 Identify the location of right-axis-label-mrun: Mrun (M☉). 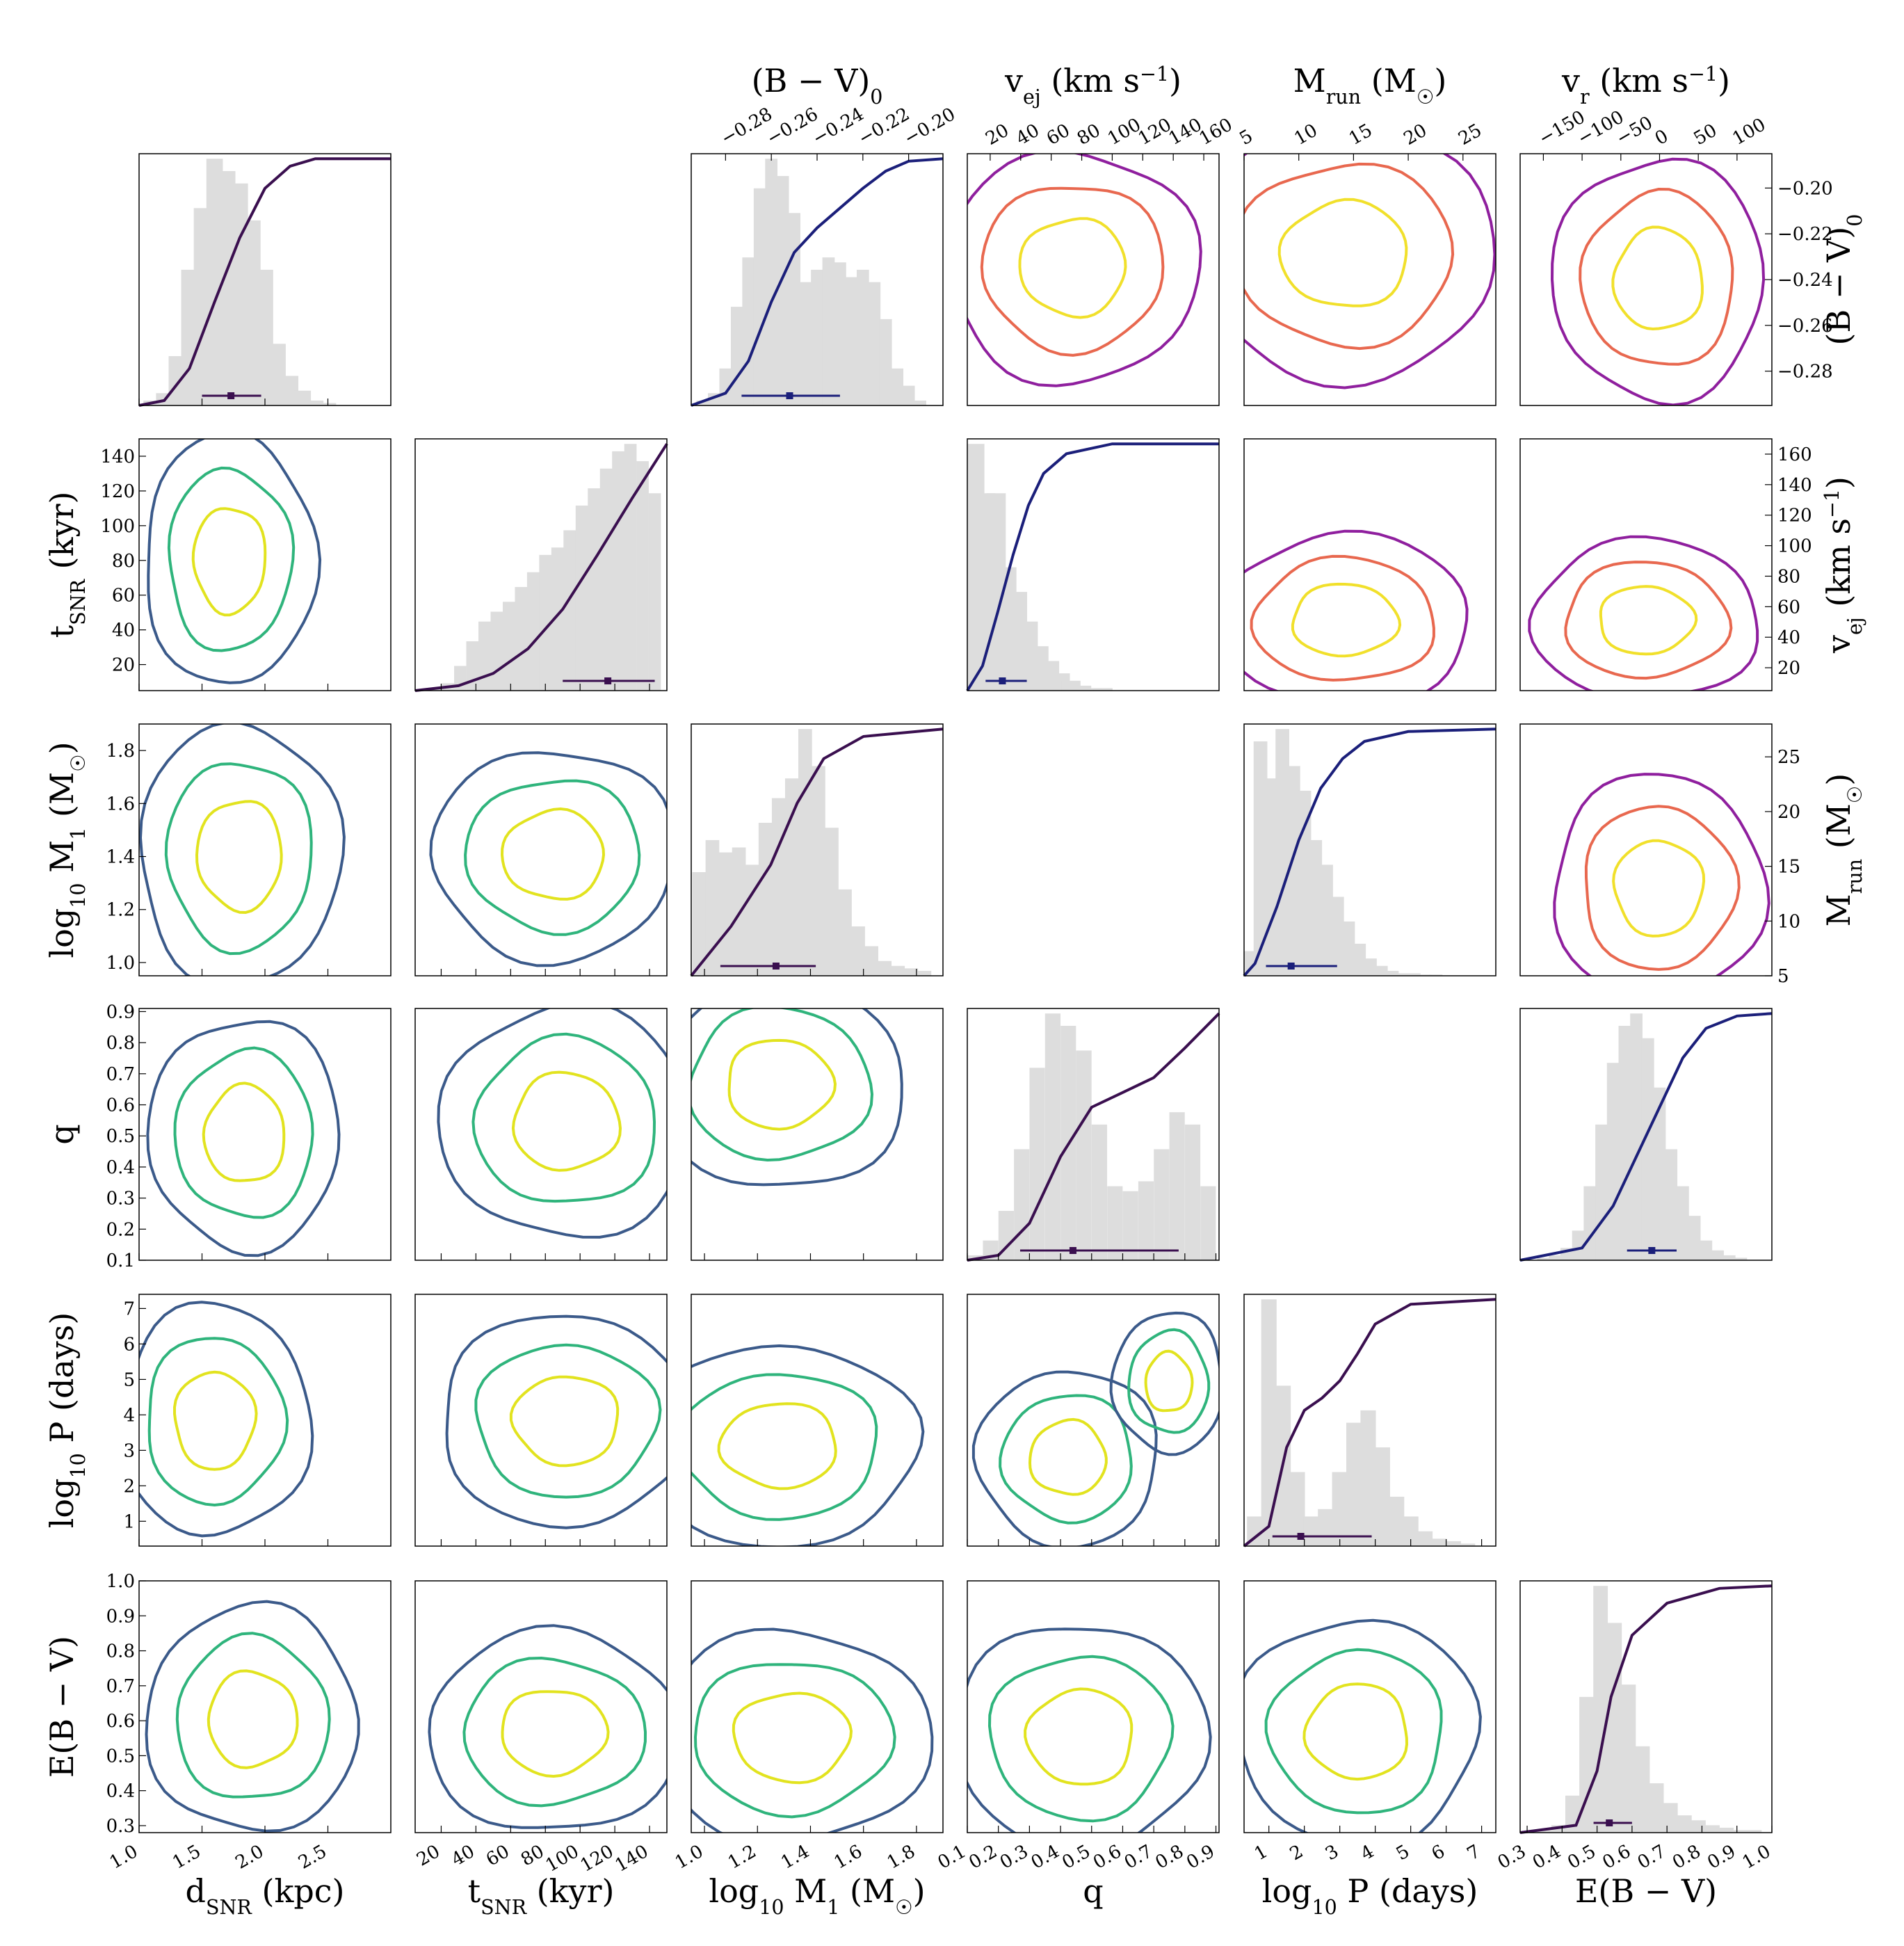
(1843, 850).